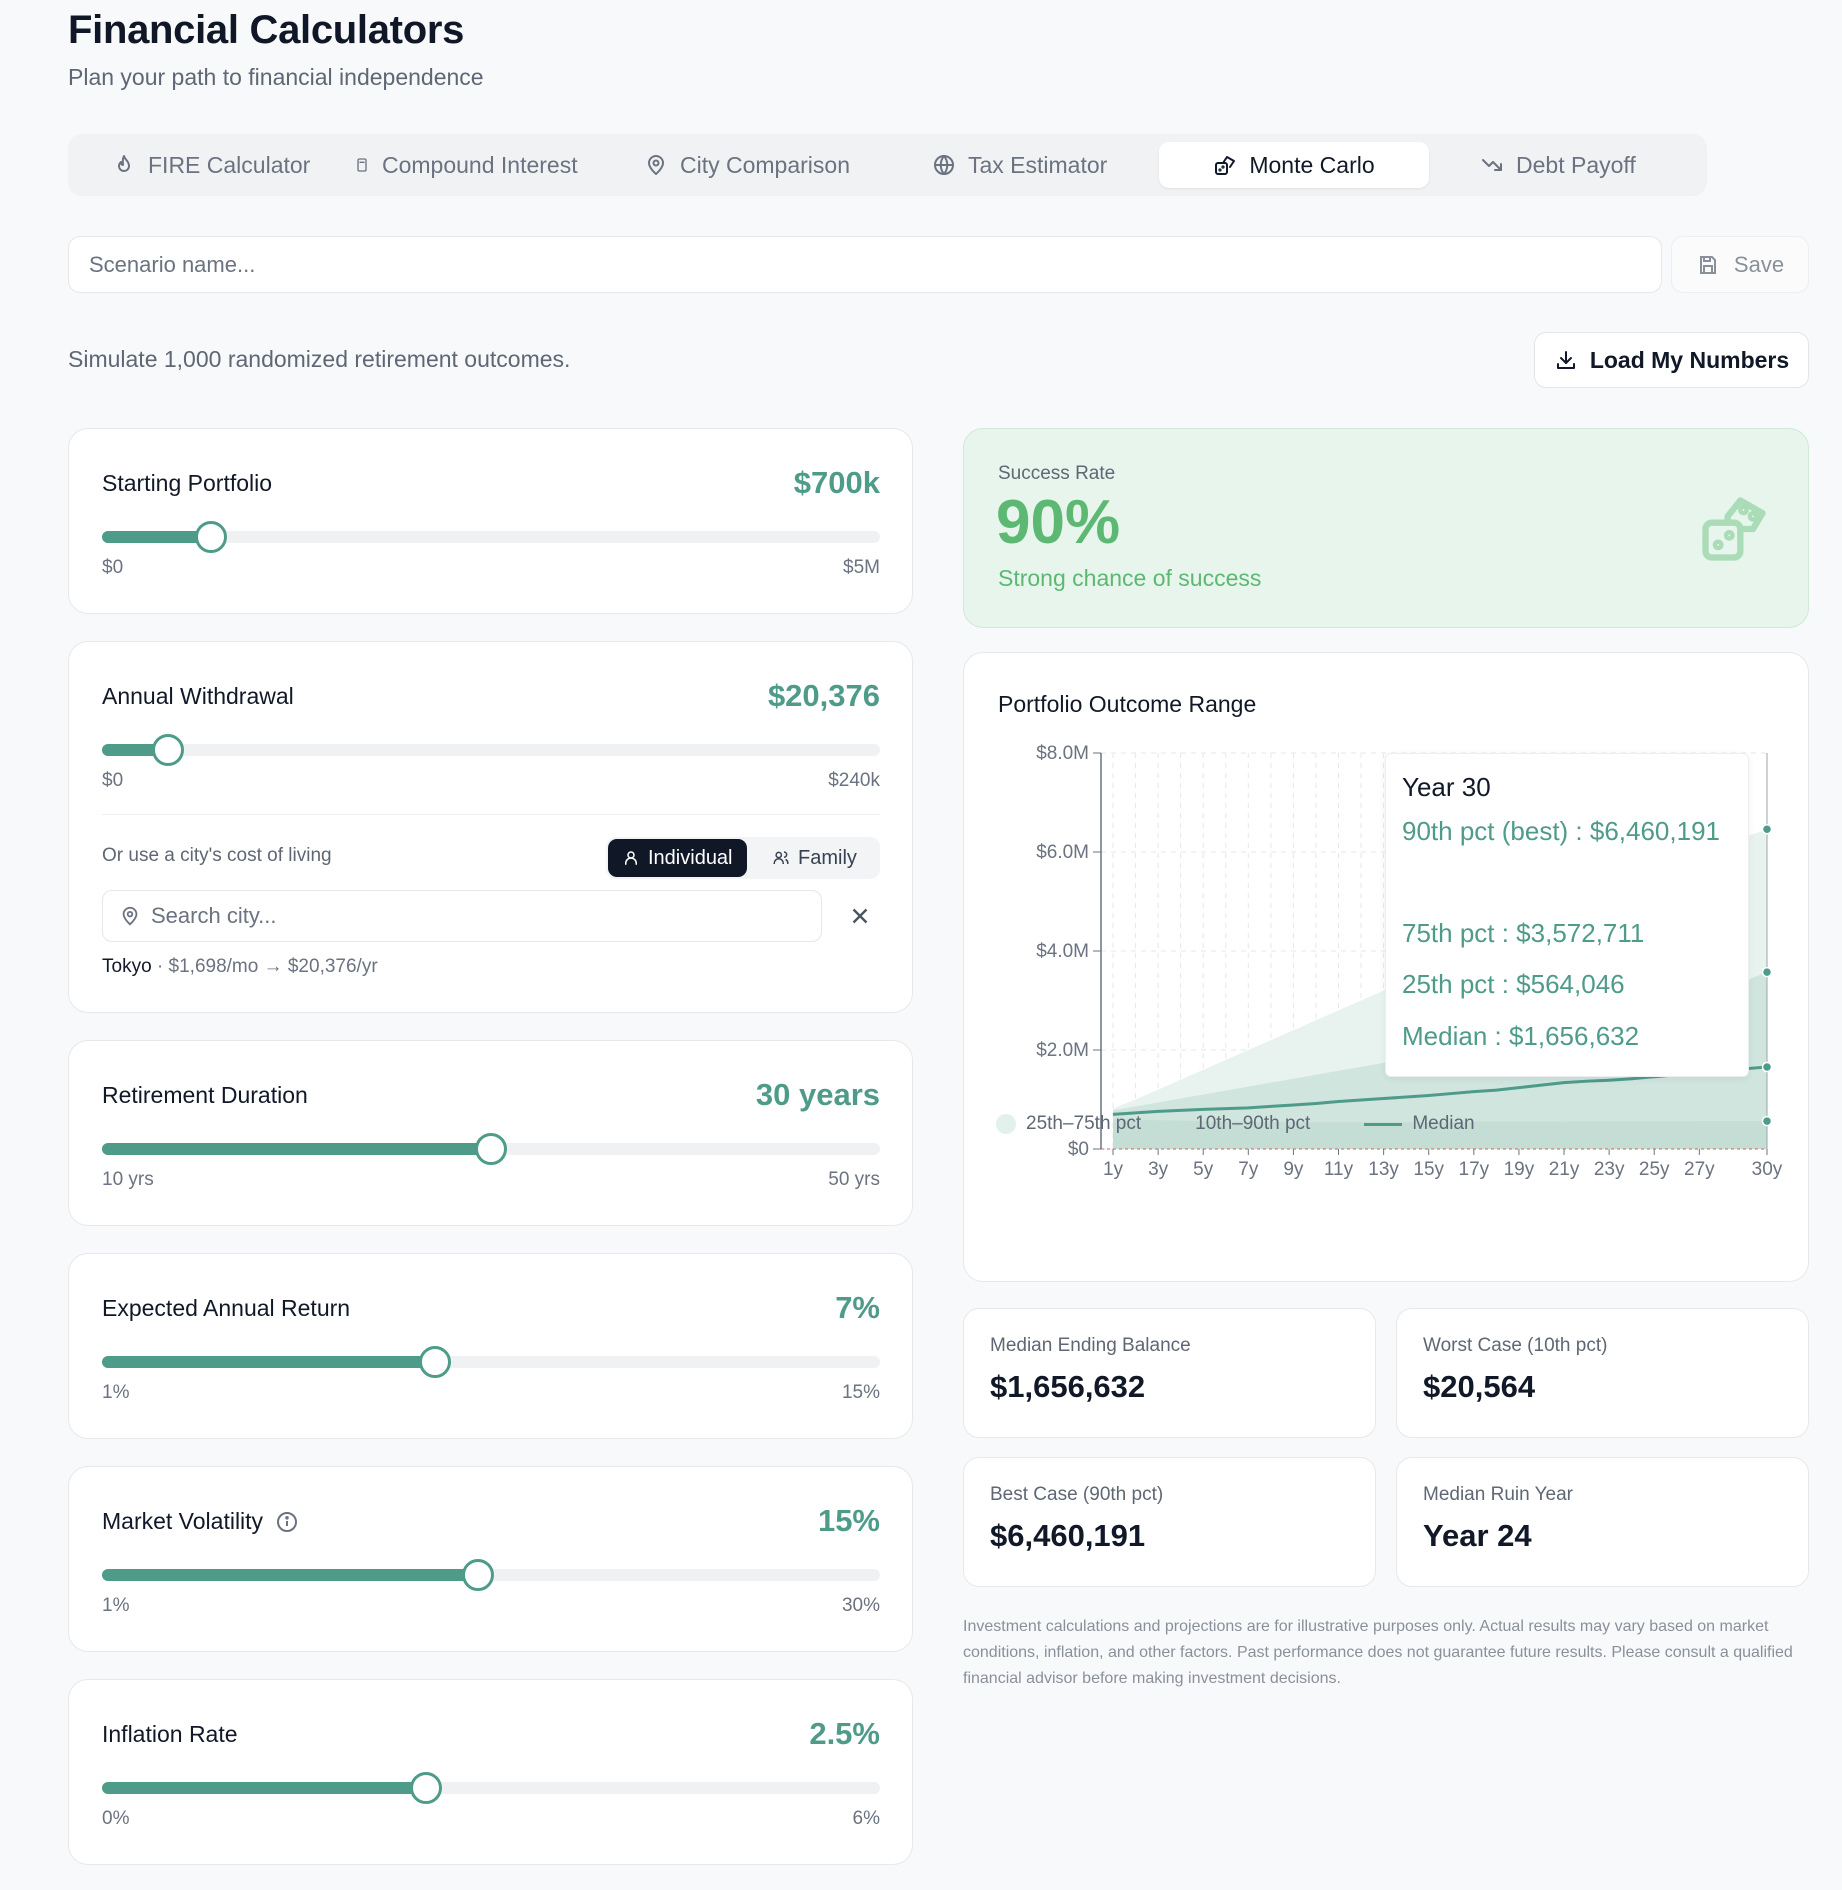  What do you see at coordinates (451, 916) in the screenshot?
I see `city-search-input` at bounding box center [451, 916].